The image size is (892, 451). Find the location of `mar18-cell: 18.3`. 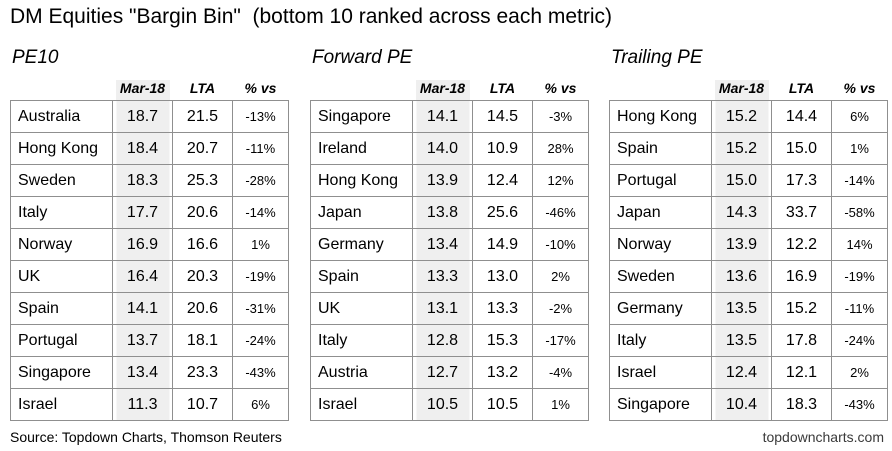

mar18-cell: 18.3 is located at coordinates (142, 180).